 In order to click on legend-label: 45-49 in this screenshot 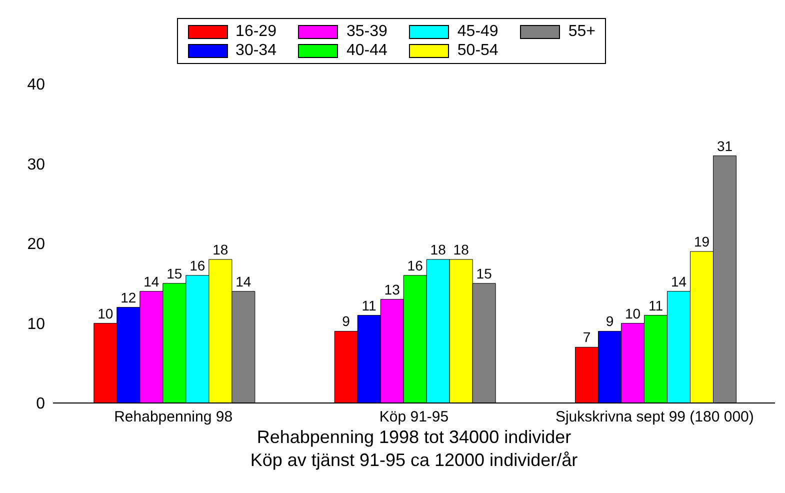, I will do `click(477, 31)`.